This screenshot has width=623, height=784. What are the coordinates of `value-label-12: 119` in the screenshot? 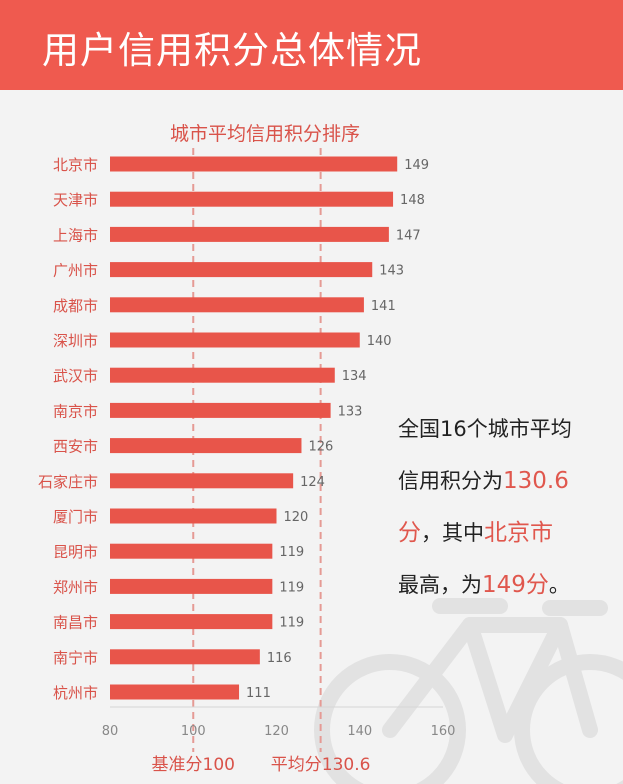 It's located at (291, 587).